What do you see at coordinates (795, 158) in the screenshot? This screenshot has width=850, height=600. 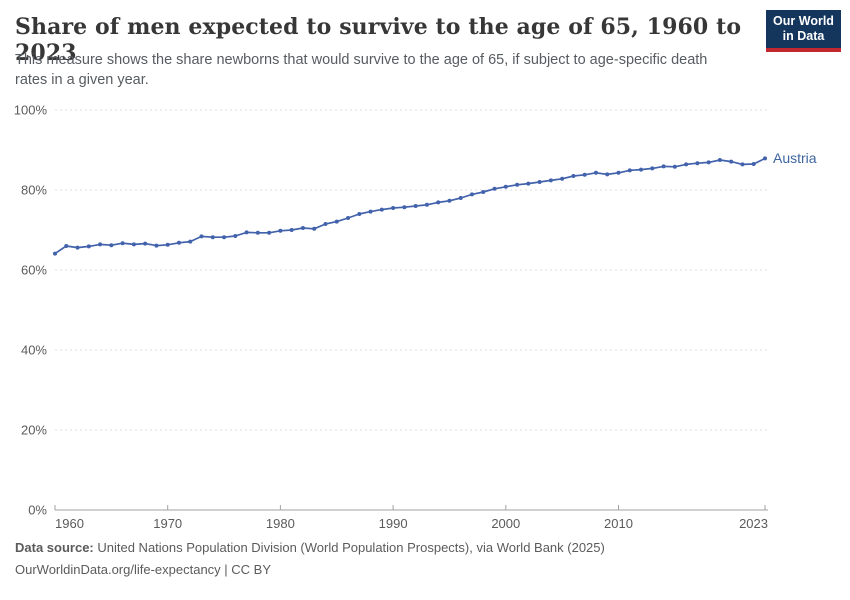 I see `entity-label: Austria` at bounding box center [795, 158].